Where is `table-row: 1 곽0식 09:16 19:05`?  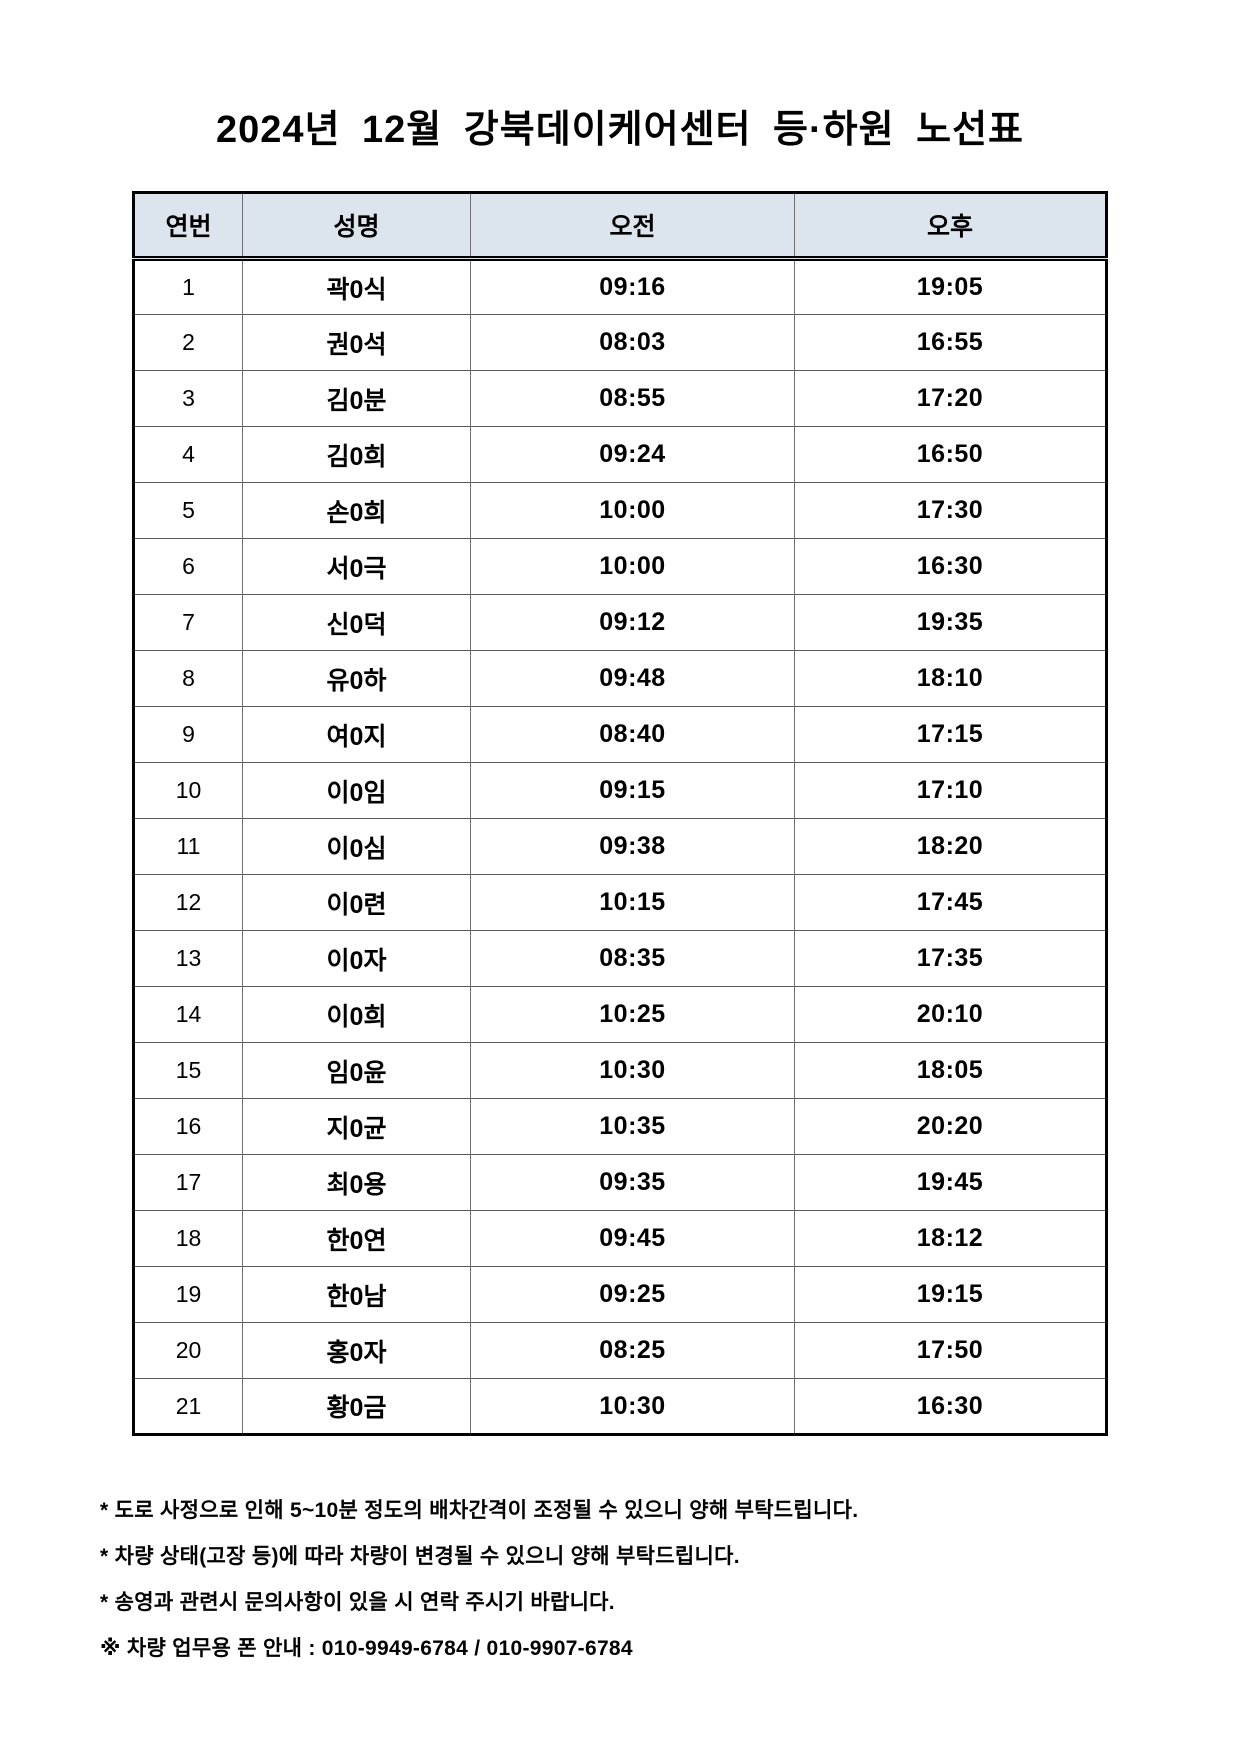
table-row: 1 곽0식 09:16 19:05 is located at coordinates (620, 286).